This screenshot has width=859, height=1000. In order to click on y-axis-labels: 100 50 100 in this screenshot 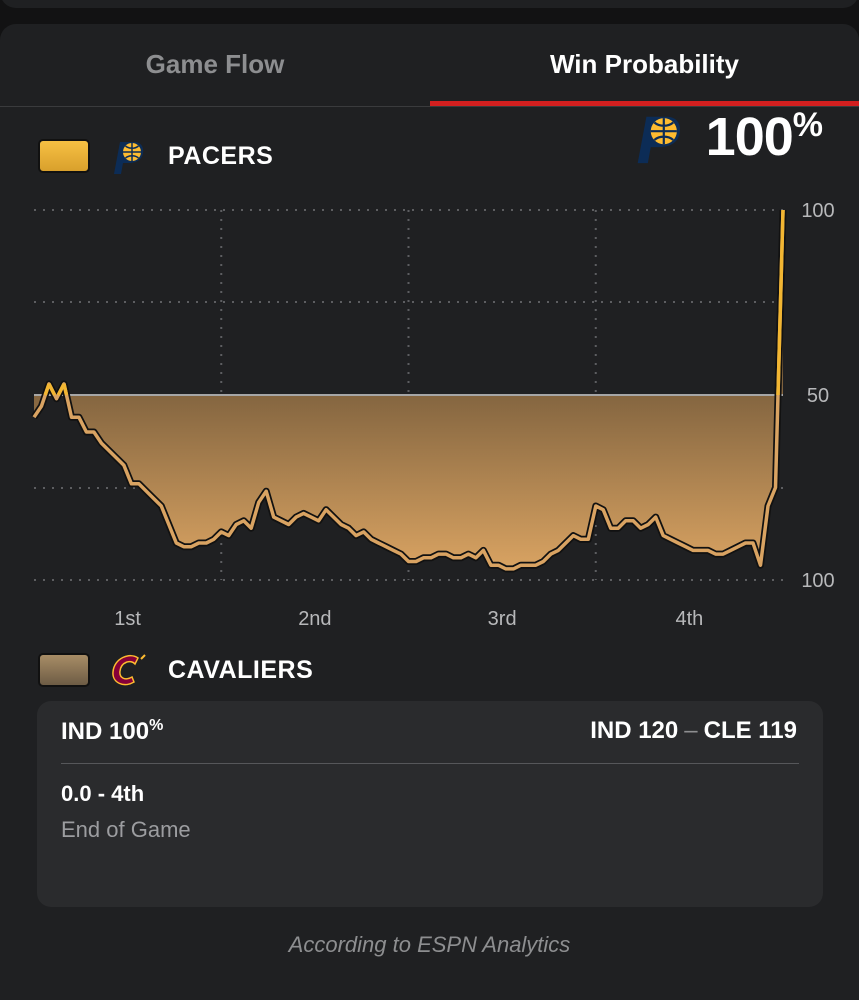, I will do `click(817, 395)`.